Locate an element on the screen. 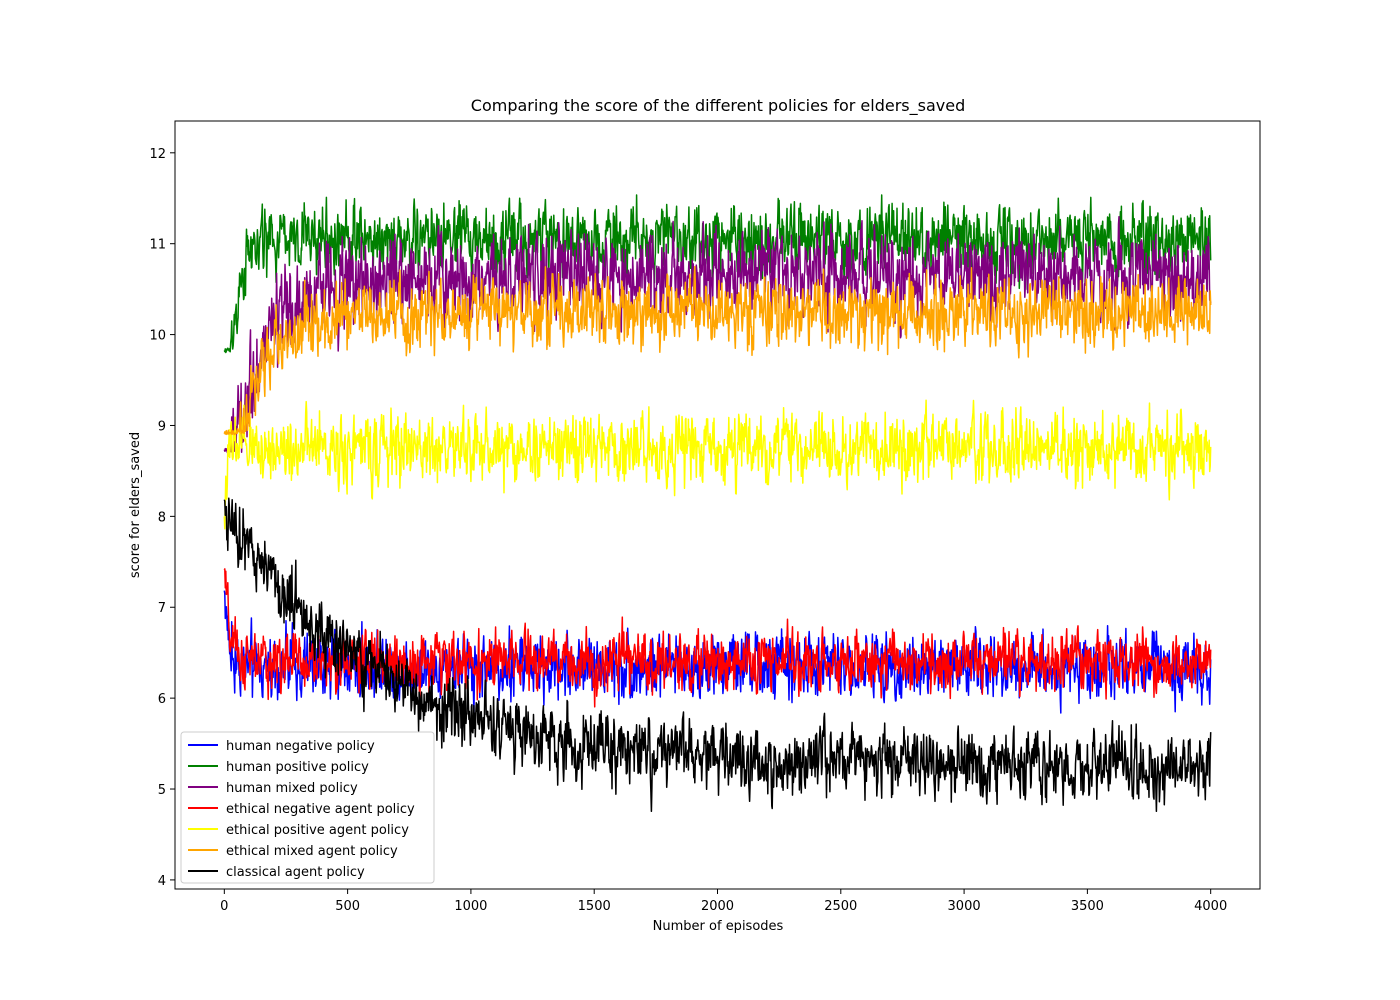 Image resolution: width=1400 pixels, height=1000 pixels. legend-label: ethical negative agent policy is located at coordinates (320, 809).